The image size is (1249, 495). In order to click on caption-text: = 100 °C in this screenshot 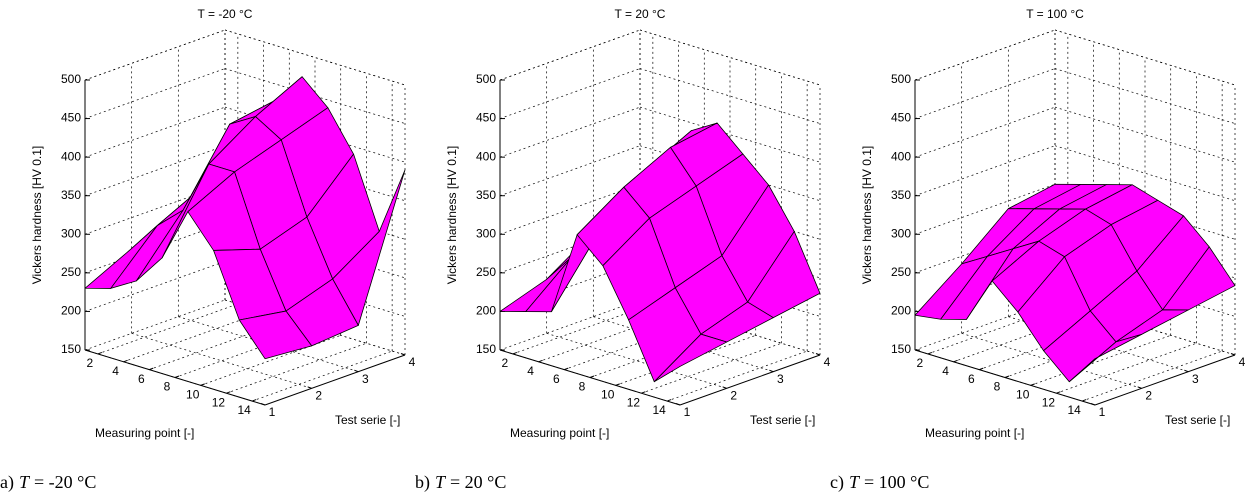, I will do `click(896, 482)`.